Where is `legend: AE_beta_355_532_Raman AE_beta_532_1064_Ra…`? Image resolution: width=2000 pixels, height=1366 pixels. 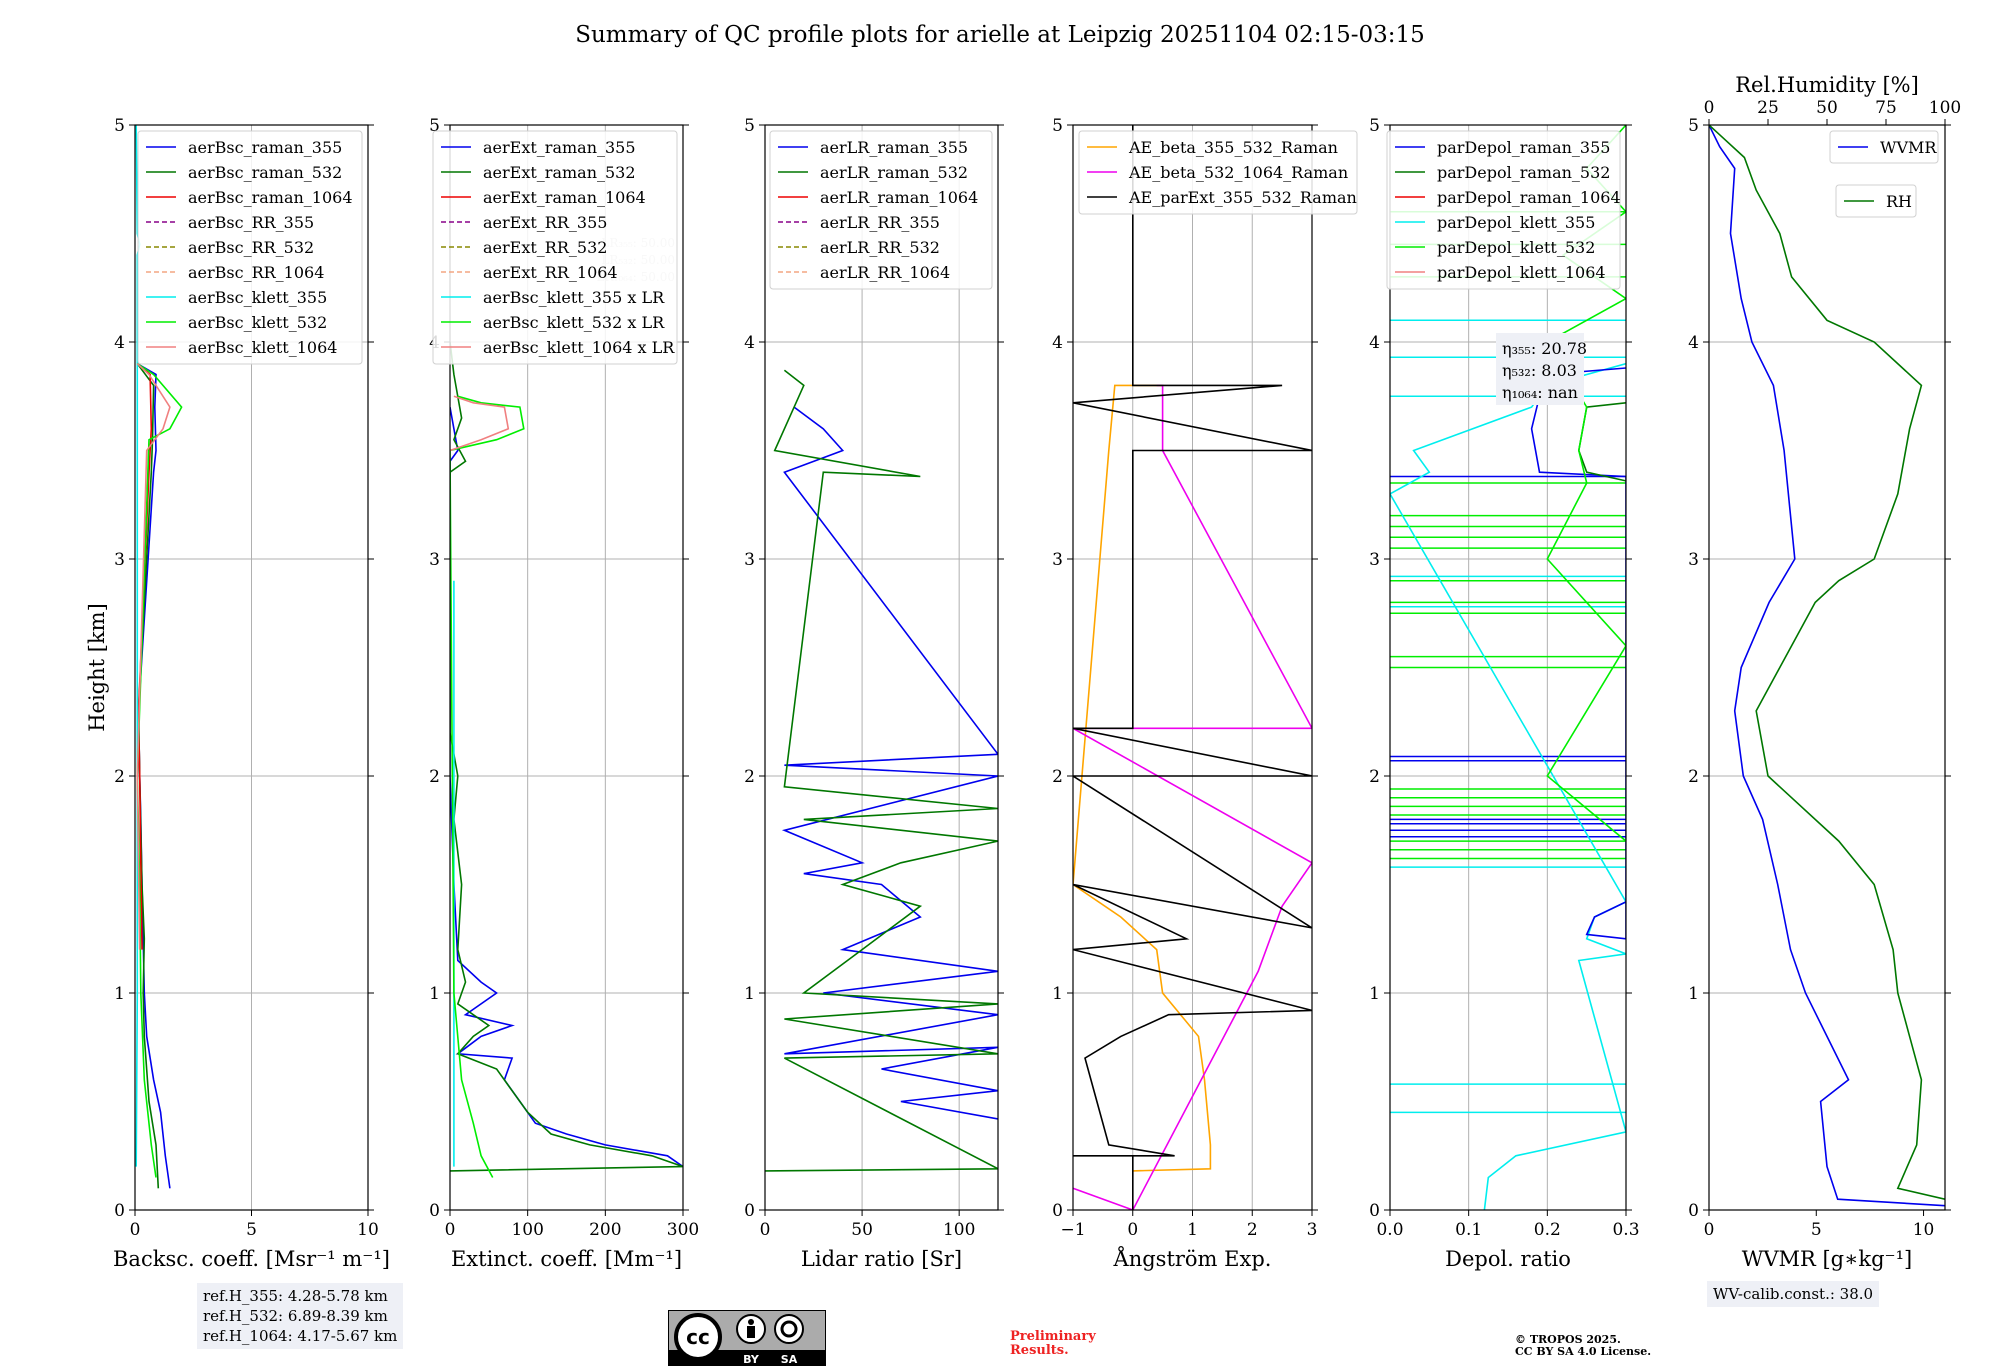 legend: AE_beta_355_532_Raman AE_beta_532_1064_Ra… is located at coordinates (1218, 172).